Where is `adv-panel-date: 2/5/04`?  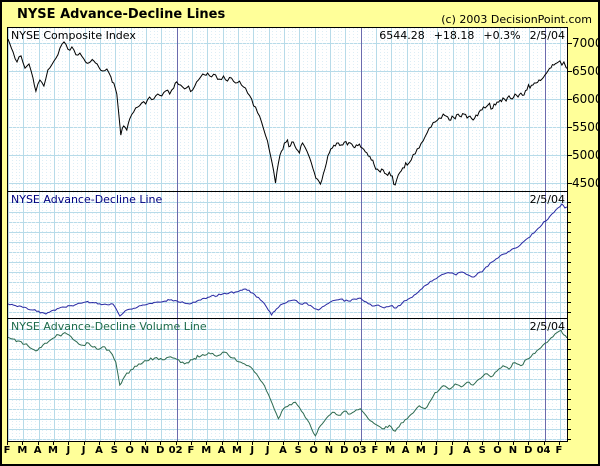 adv-panel-date: 2/5/04 is located at coordinates (547, 326).